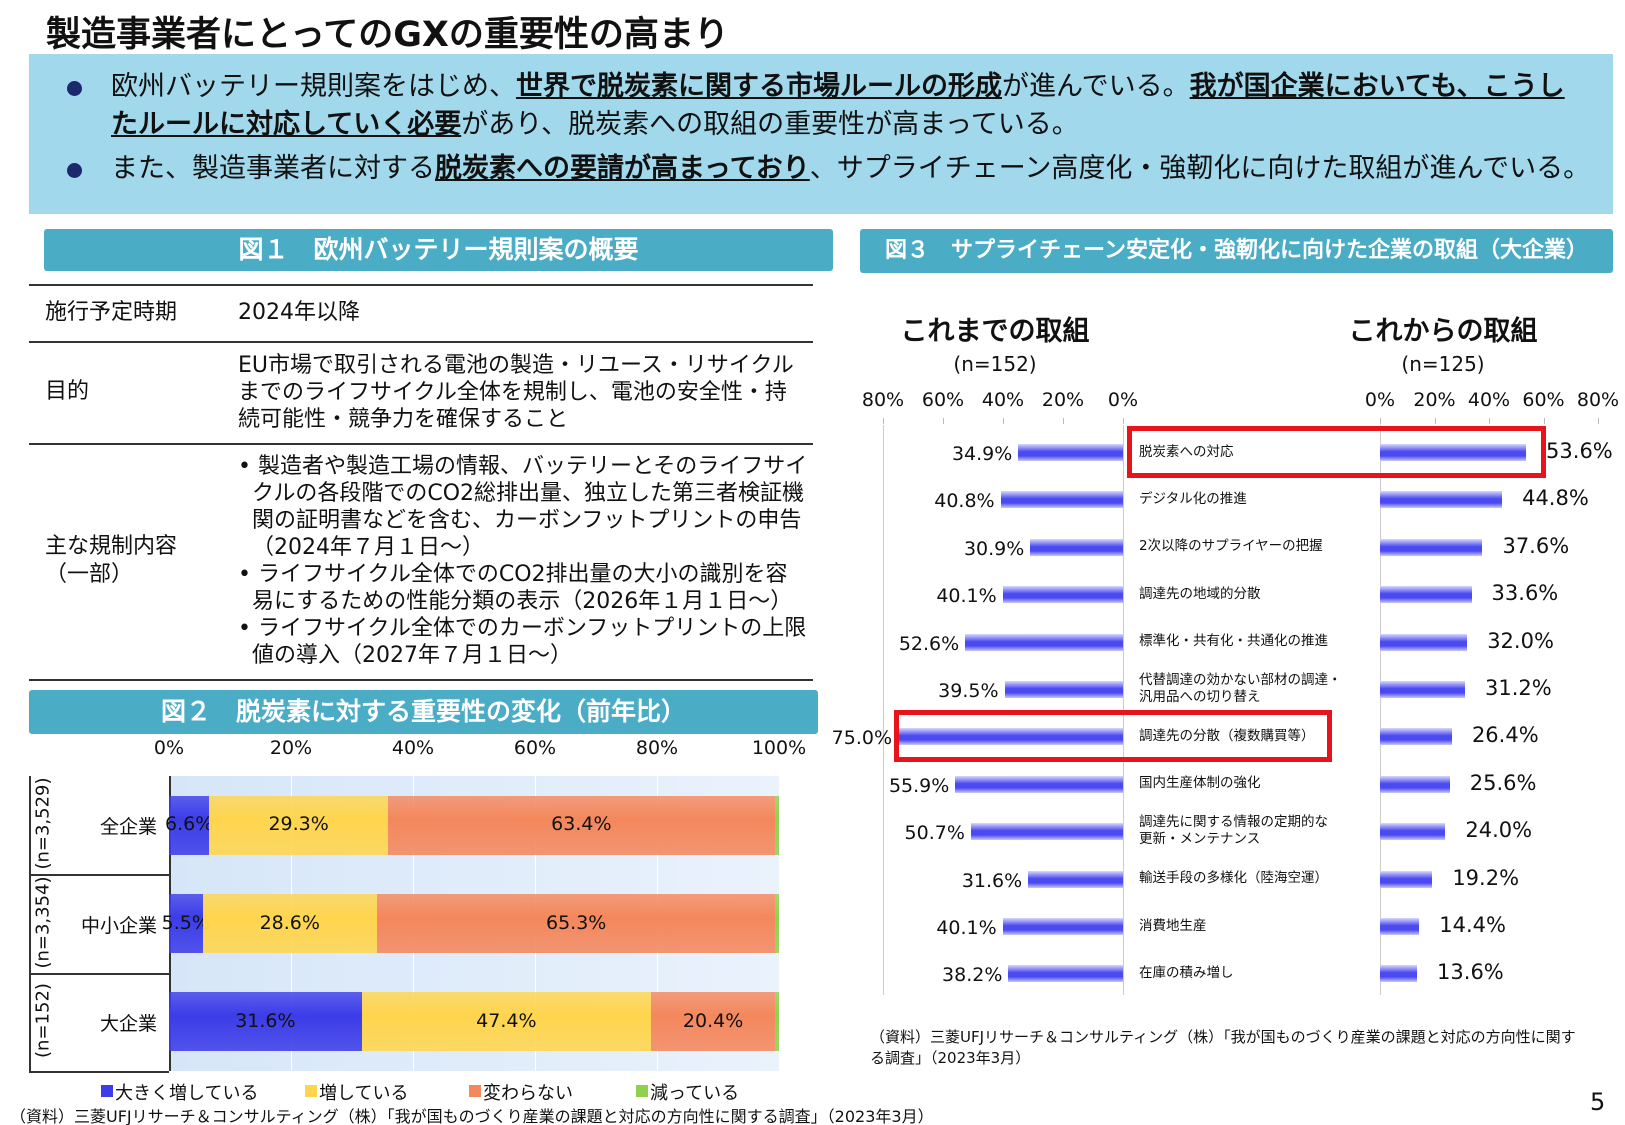 This screenshot has width=1625, height=1125. I want to click on text: が進んでいる。, so click(1096, 86).